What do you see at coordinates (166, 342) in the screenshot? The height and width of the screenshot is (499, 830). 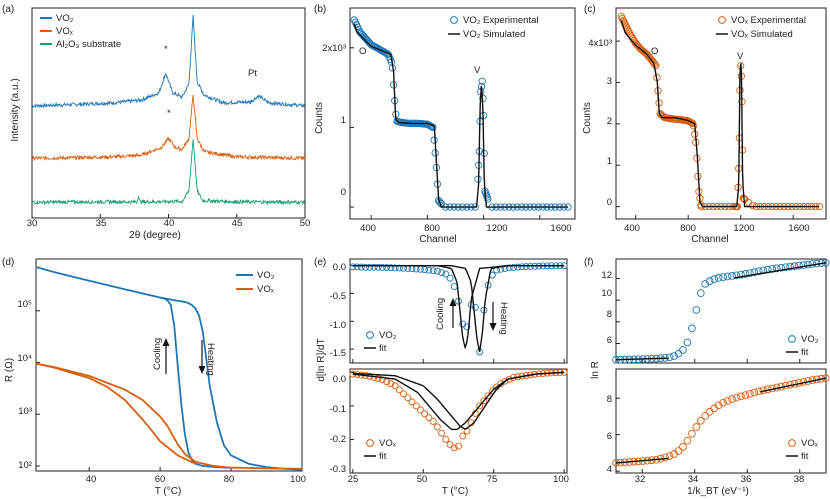 I see `cooling-arrow-head` at bounding box center [166, 342].